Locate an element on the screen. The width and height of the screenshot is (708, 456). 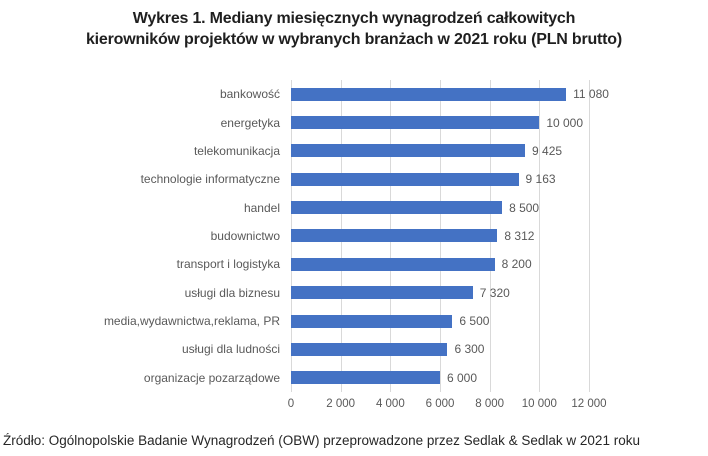
value-label: 8 500 is located at coordinates (524, 207).